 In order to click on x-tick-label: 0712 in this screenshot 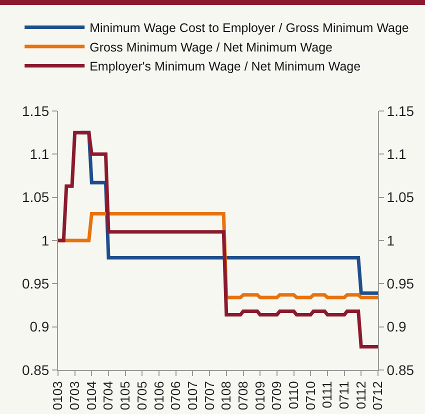, I will do `click(378, 395)`.